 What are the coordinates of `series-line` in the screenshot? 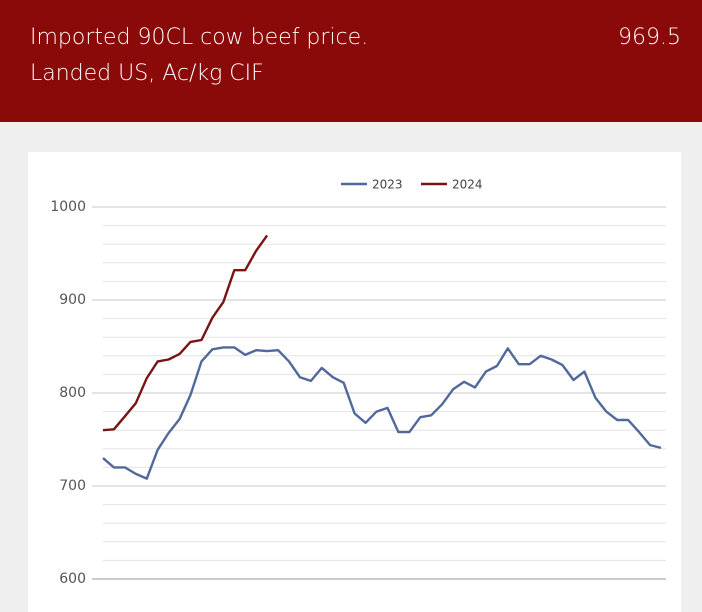 It's located at (185, 333).